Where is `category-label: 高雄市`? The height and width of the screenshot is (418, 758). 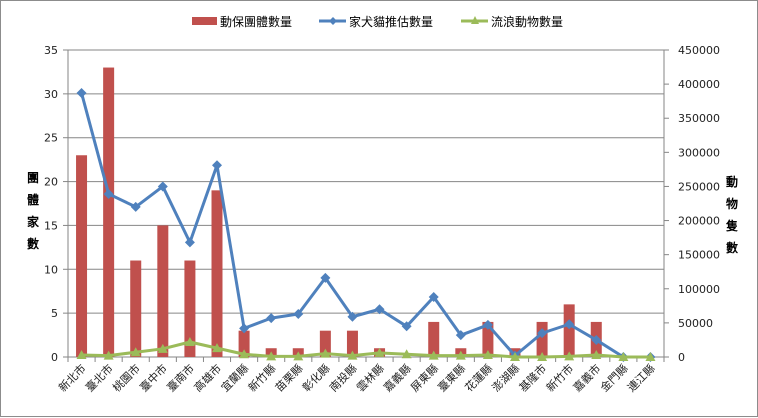
category-label: 高雄市 is located at coordinates (207, 377).